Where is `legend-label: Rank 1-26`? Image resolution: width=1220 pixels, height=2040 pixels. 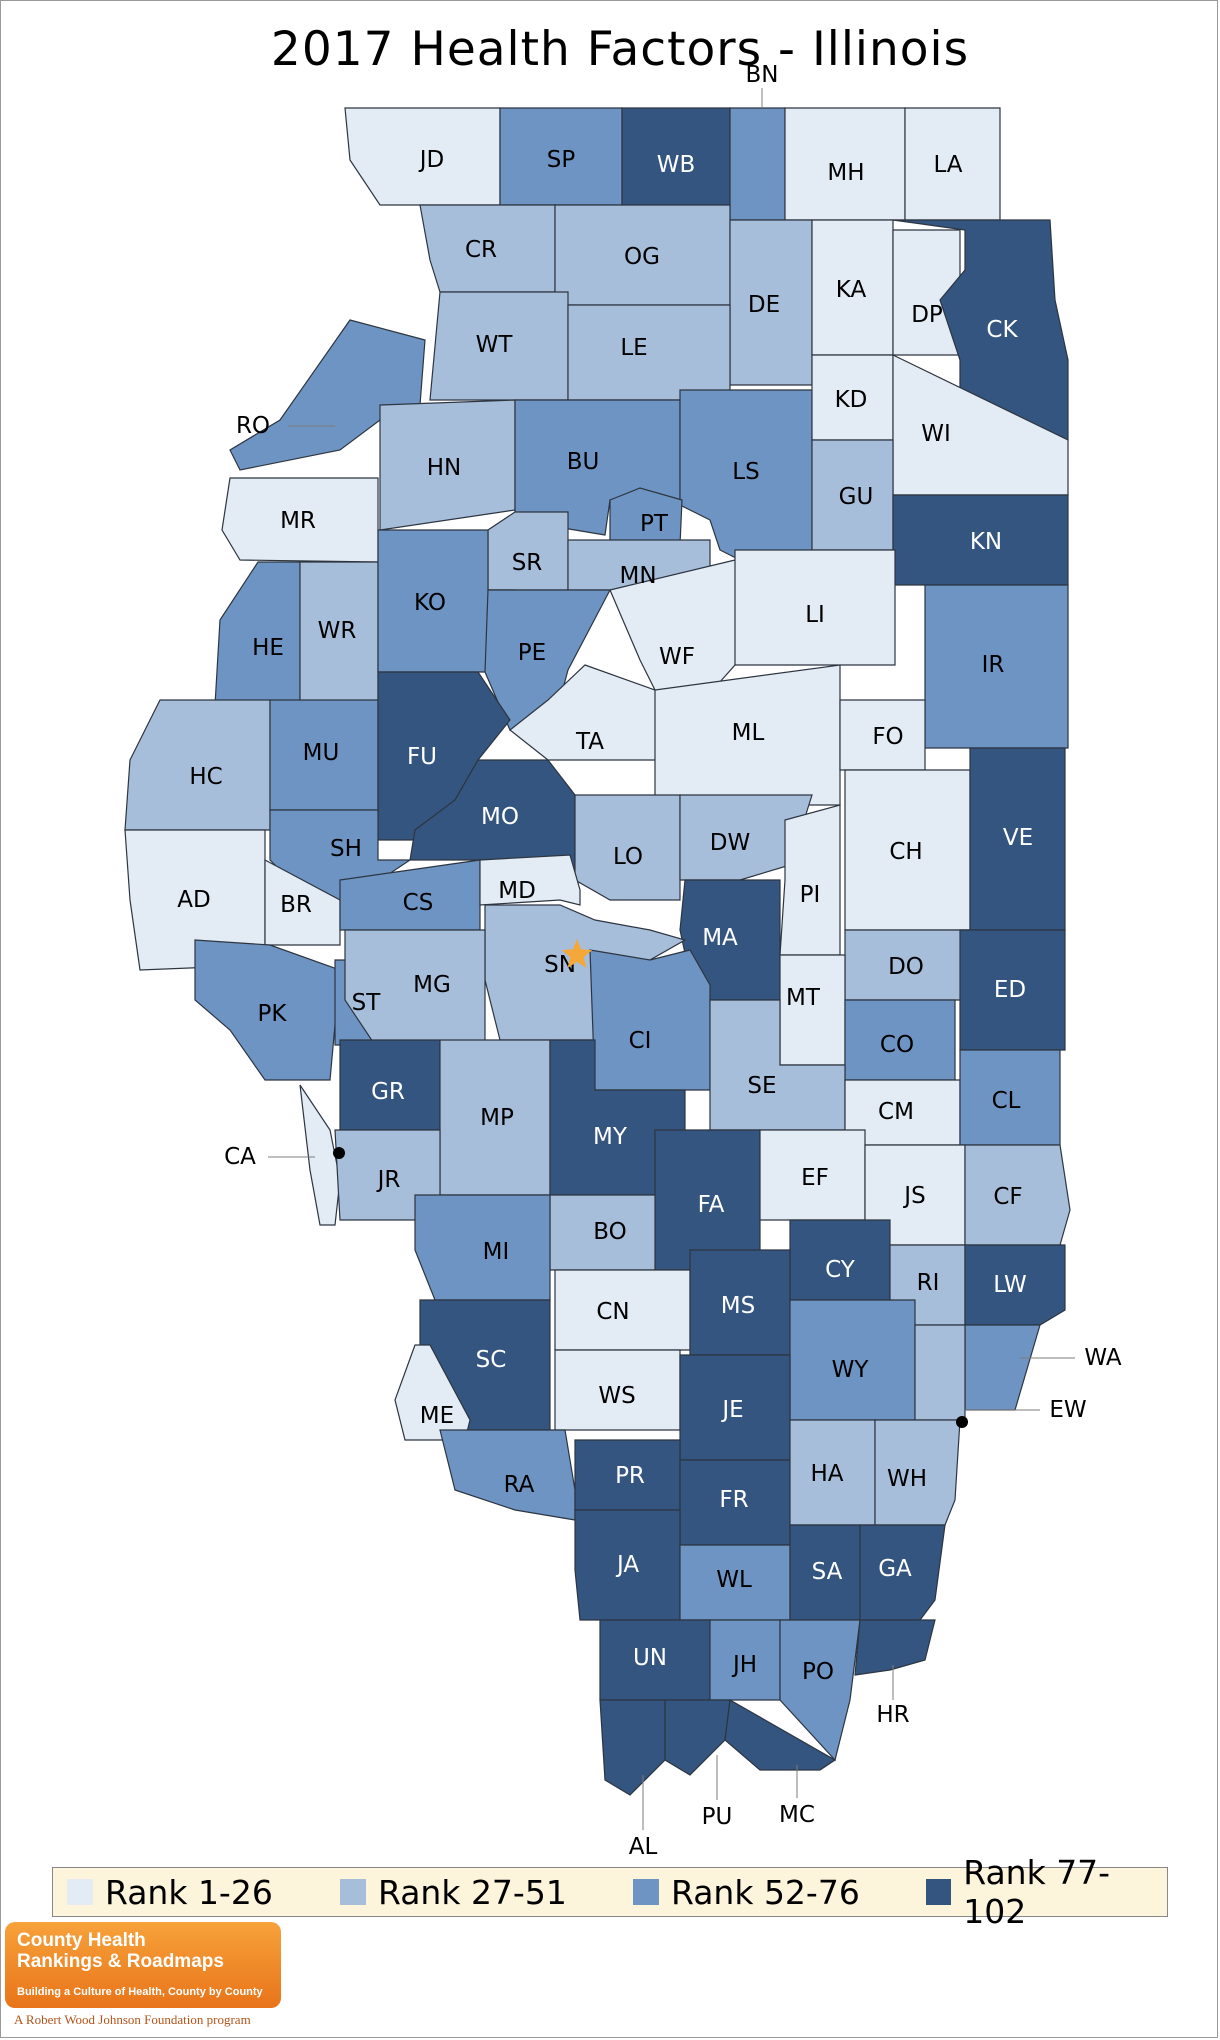
legend-label: Rank 1-26 is located at coordinates (189, 1892).